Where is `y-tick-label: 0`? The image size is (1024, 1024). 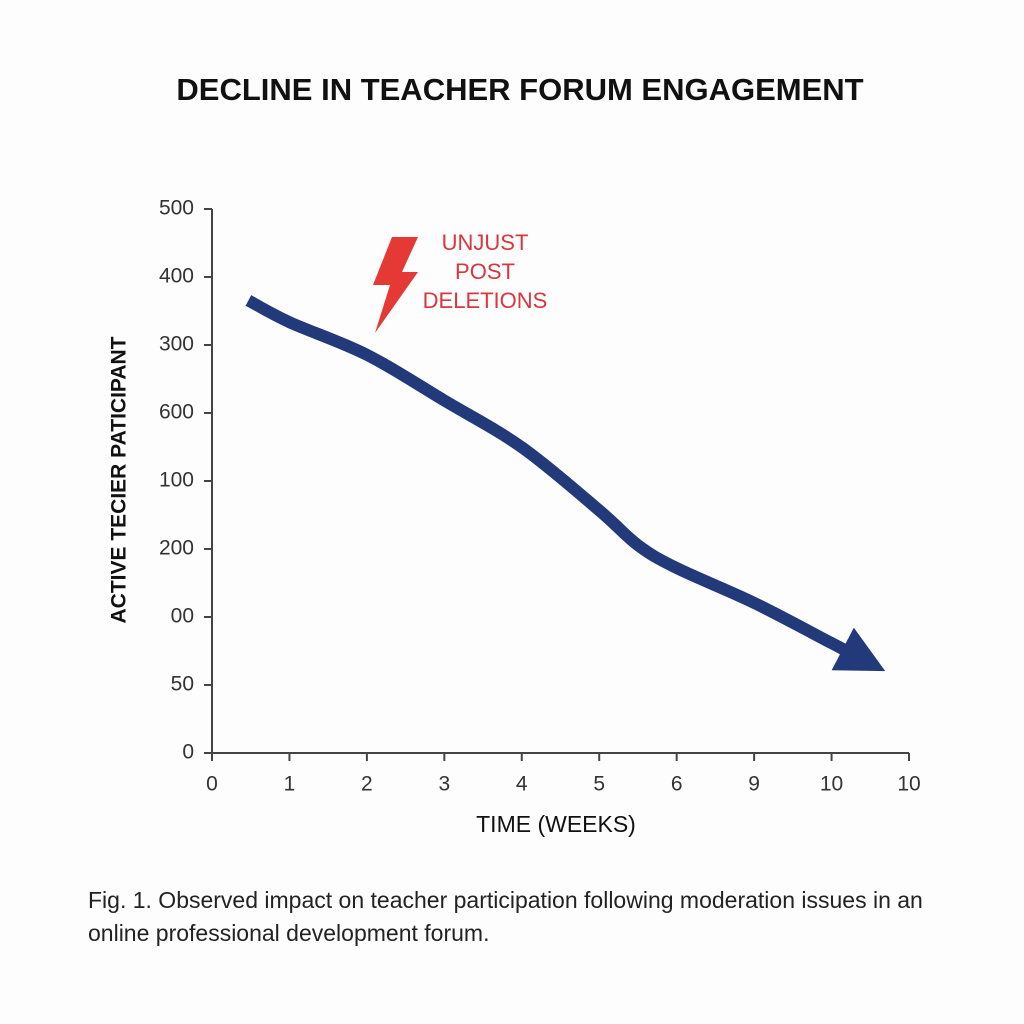
y-tick-label: 0 is located at coordinates (188, 752).